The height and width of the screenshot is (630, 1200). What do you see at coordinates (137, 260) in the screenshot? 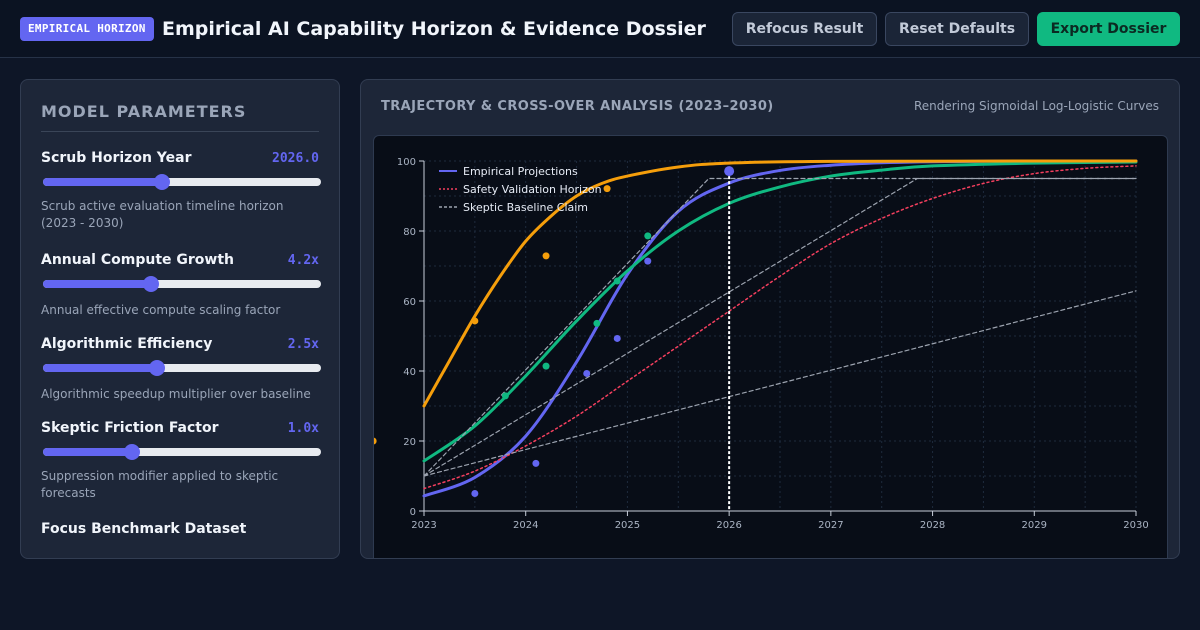
I see `param-label: Annual Compute Growth` at bounding box center [137, 260].